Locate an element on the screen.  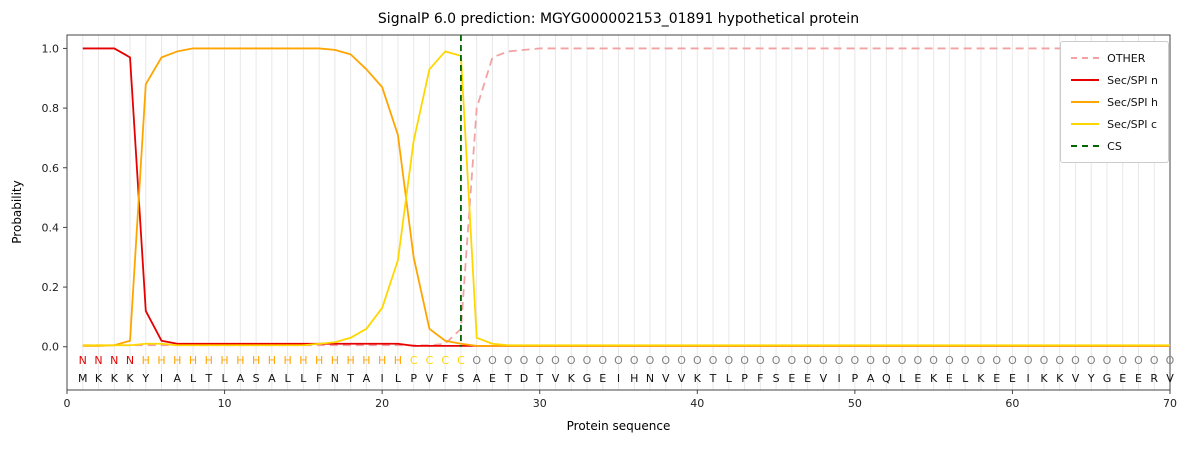
x-tick-label: 20 is located at coordinates (382, 403).